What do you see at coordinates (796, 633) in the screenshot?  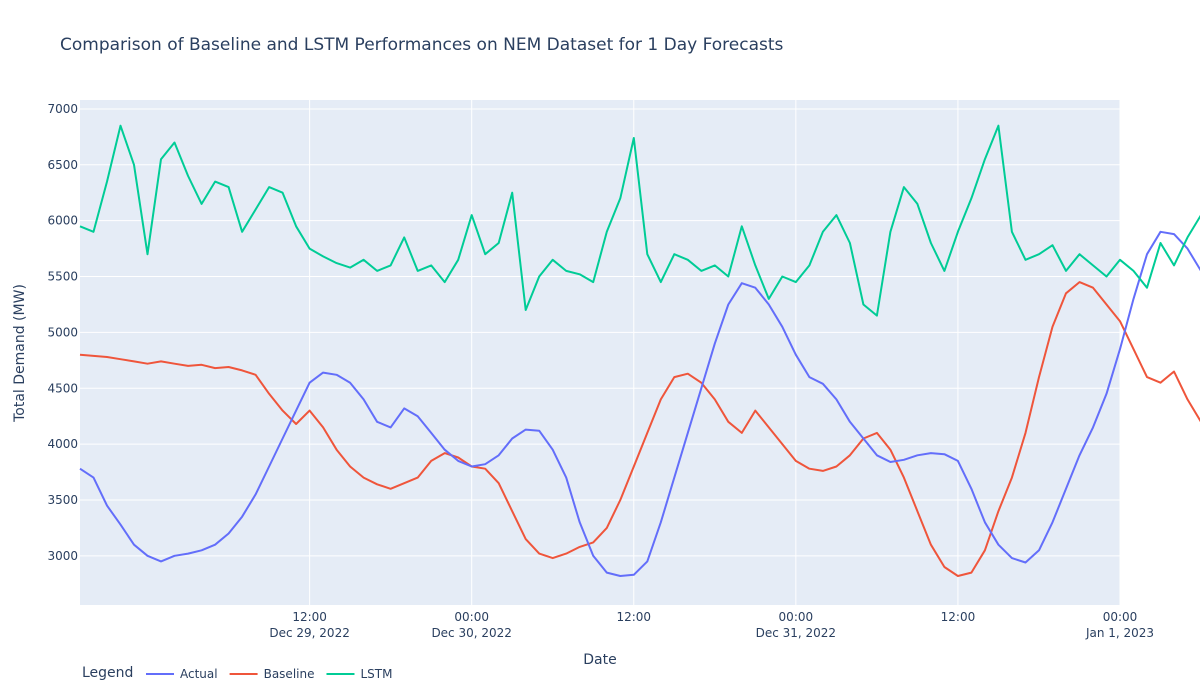 I see `x-tick-date-label: Dec 31, 2022` at bounding box center [796, 633].